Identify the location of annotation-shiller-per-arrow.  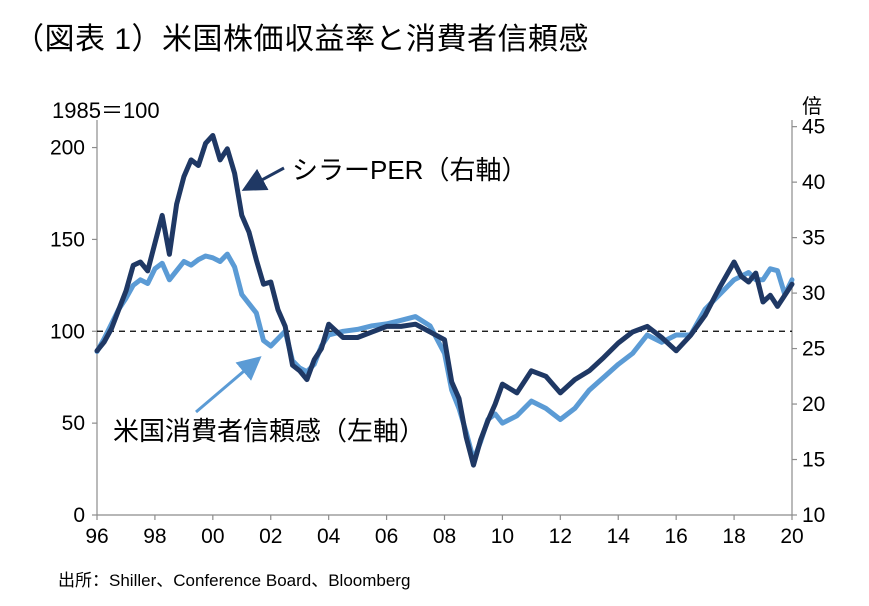
(263, 178).